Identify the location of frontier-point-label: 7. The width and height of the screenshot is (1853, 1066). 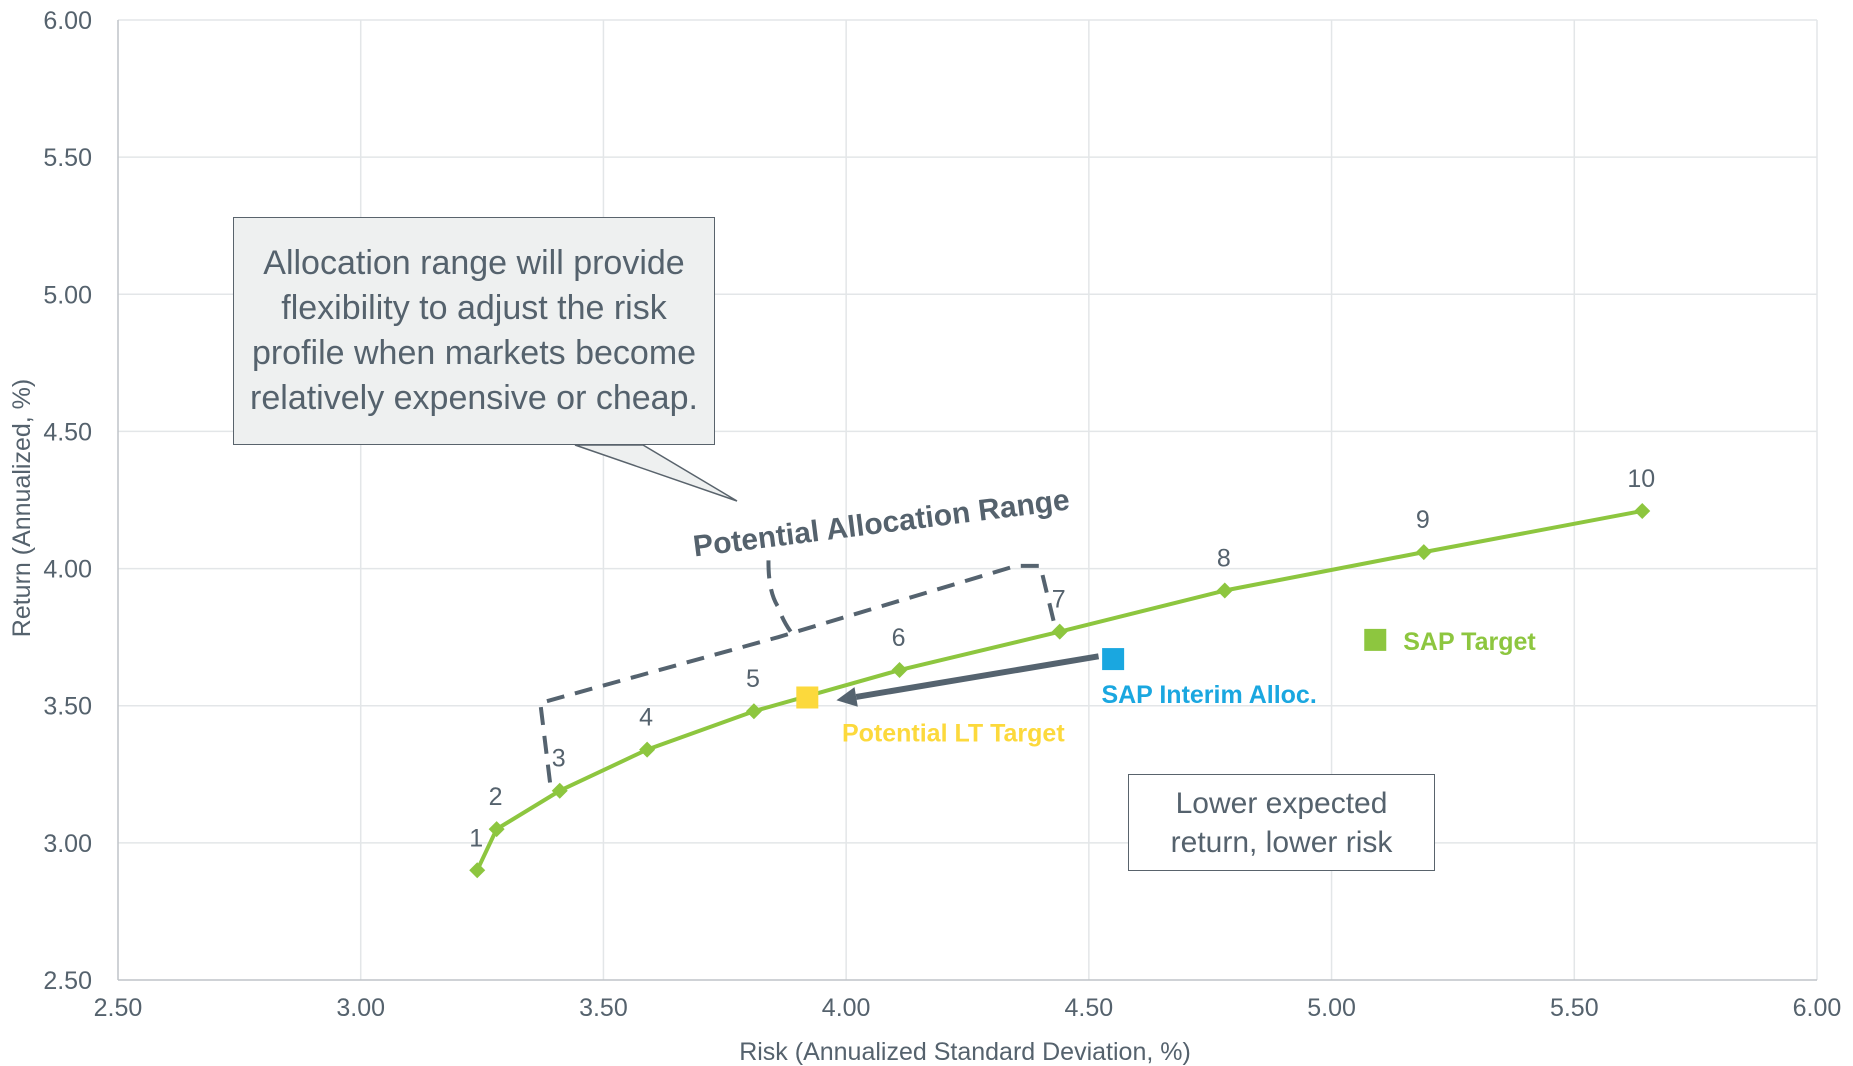
(1059, 600).